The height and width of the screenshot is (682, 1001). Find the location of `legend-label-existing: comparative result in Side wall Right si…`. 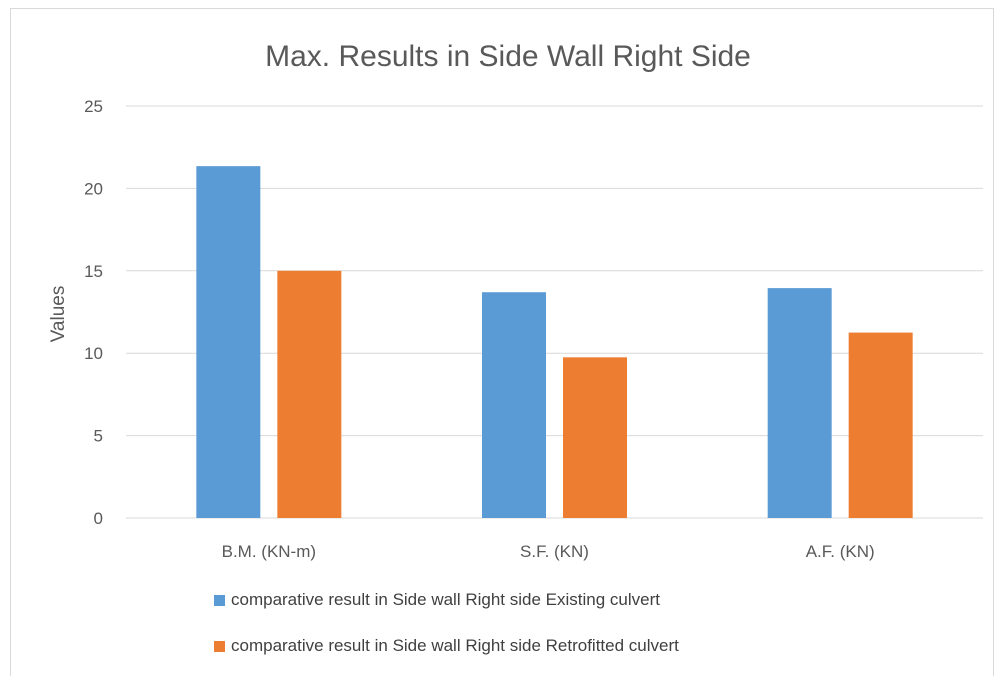

legend-label-existing: comparative result in Side wall Right si… is located at coordinates (445, 599).